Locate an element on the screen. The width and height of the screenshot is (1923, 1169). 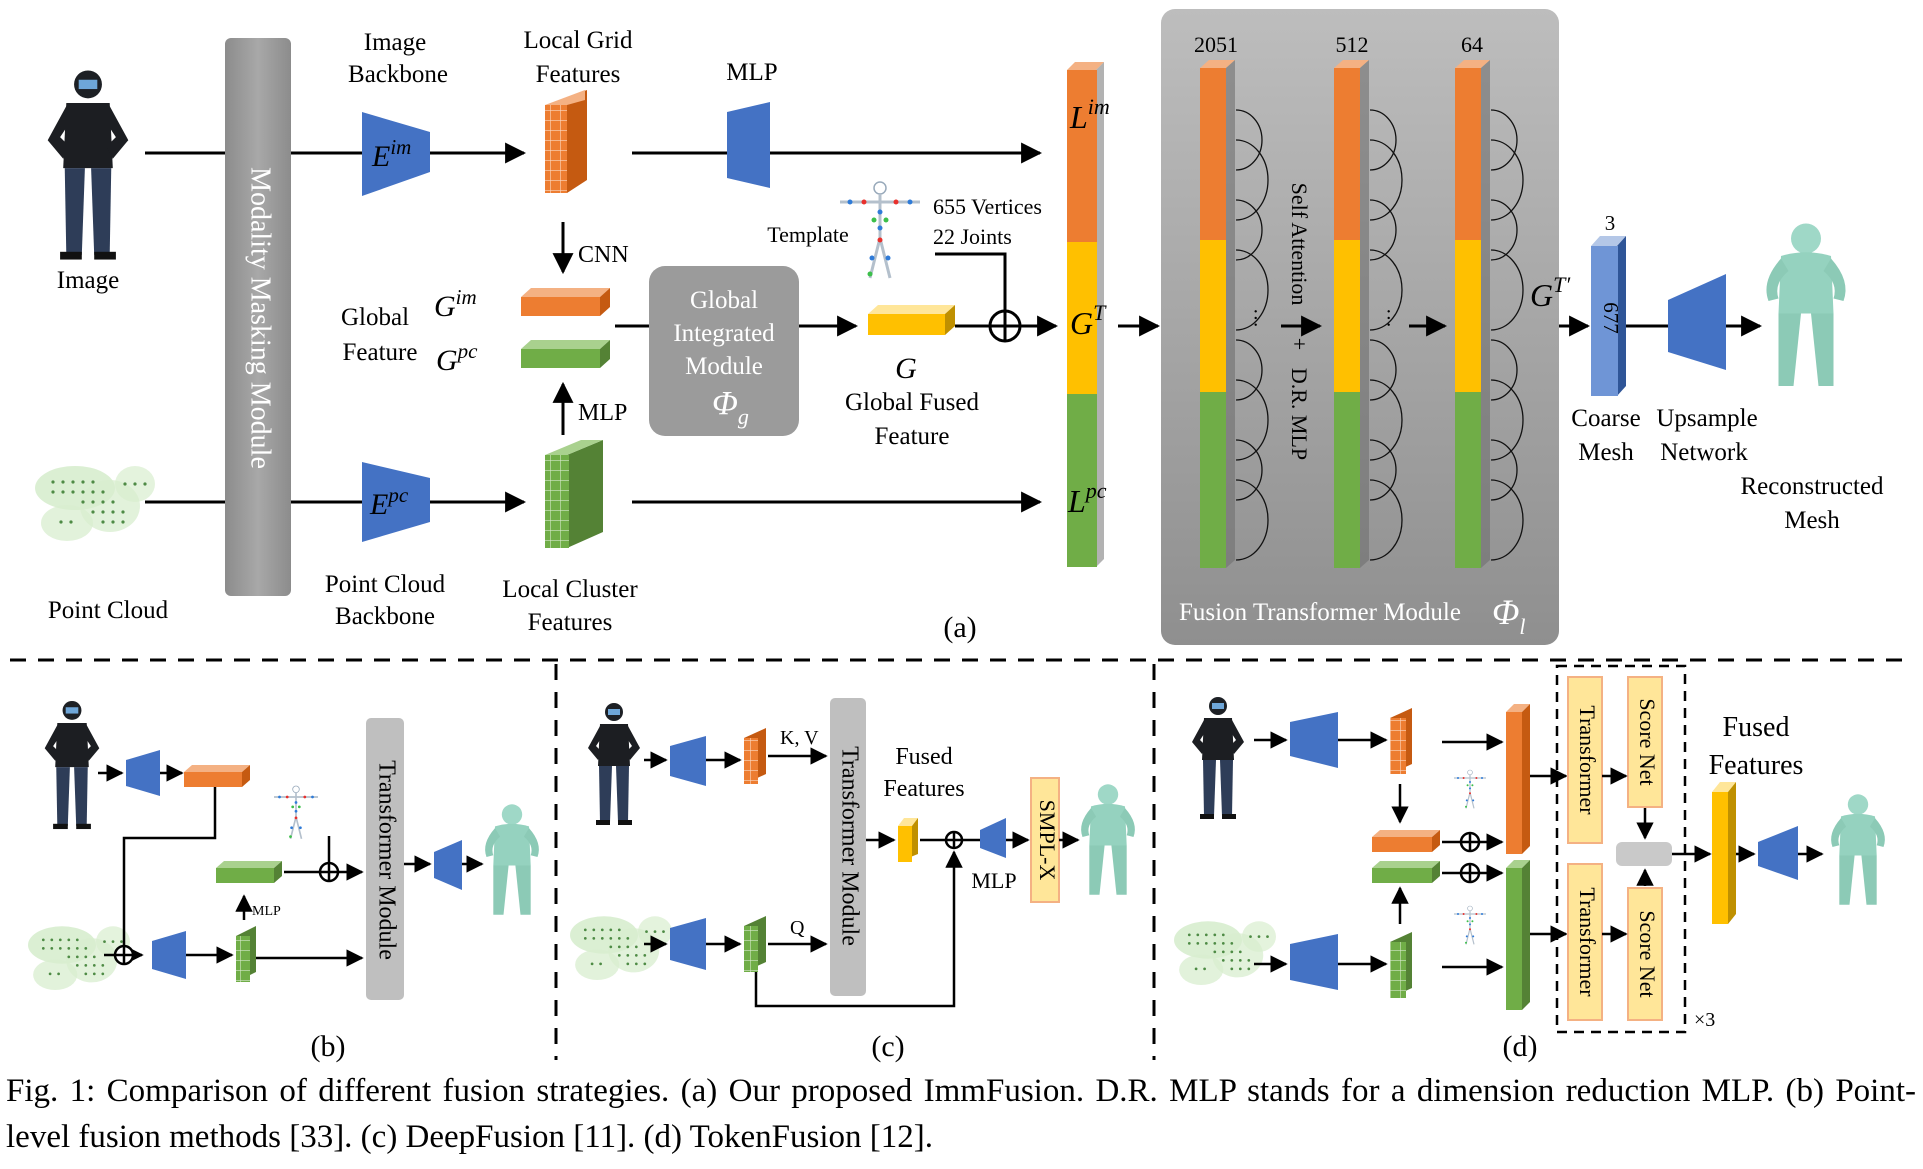
panel-c-label: (c) is located at coordinates (887, 1046).